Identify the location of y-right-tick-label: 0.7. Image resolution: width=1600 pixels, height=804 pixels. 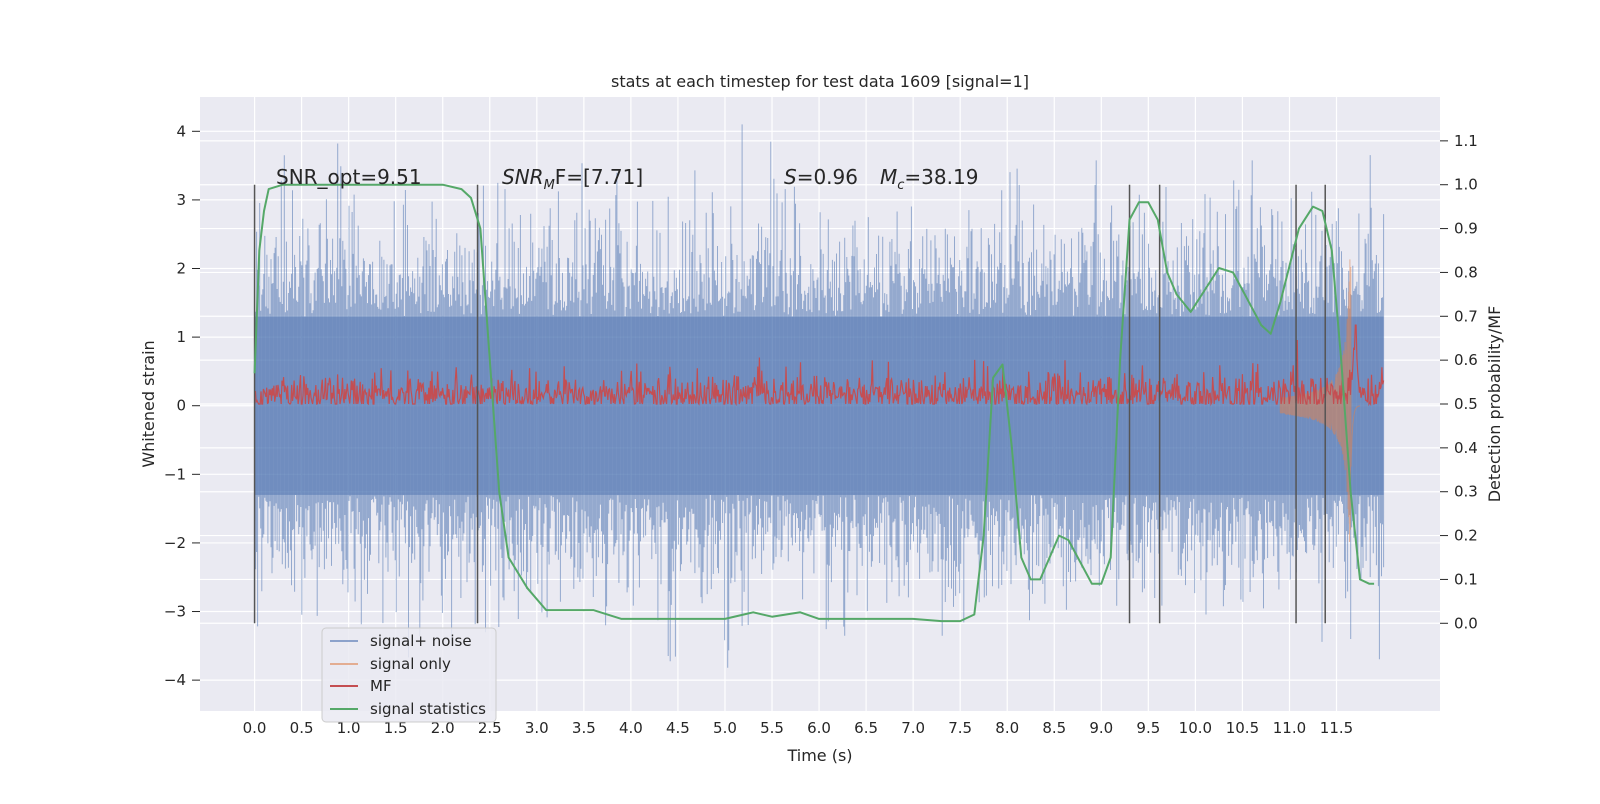
(1466, 316).